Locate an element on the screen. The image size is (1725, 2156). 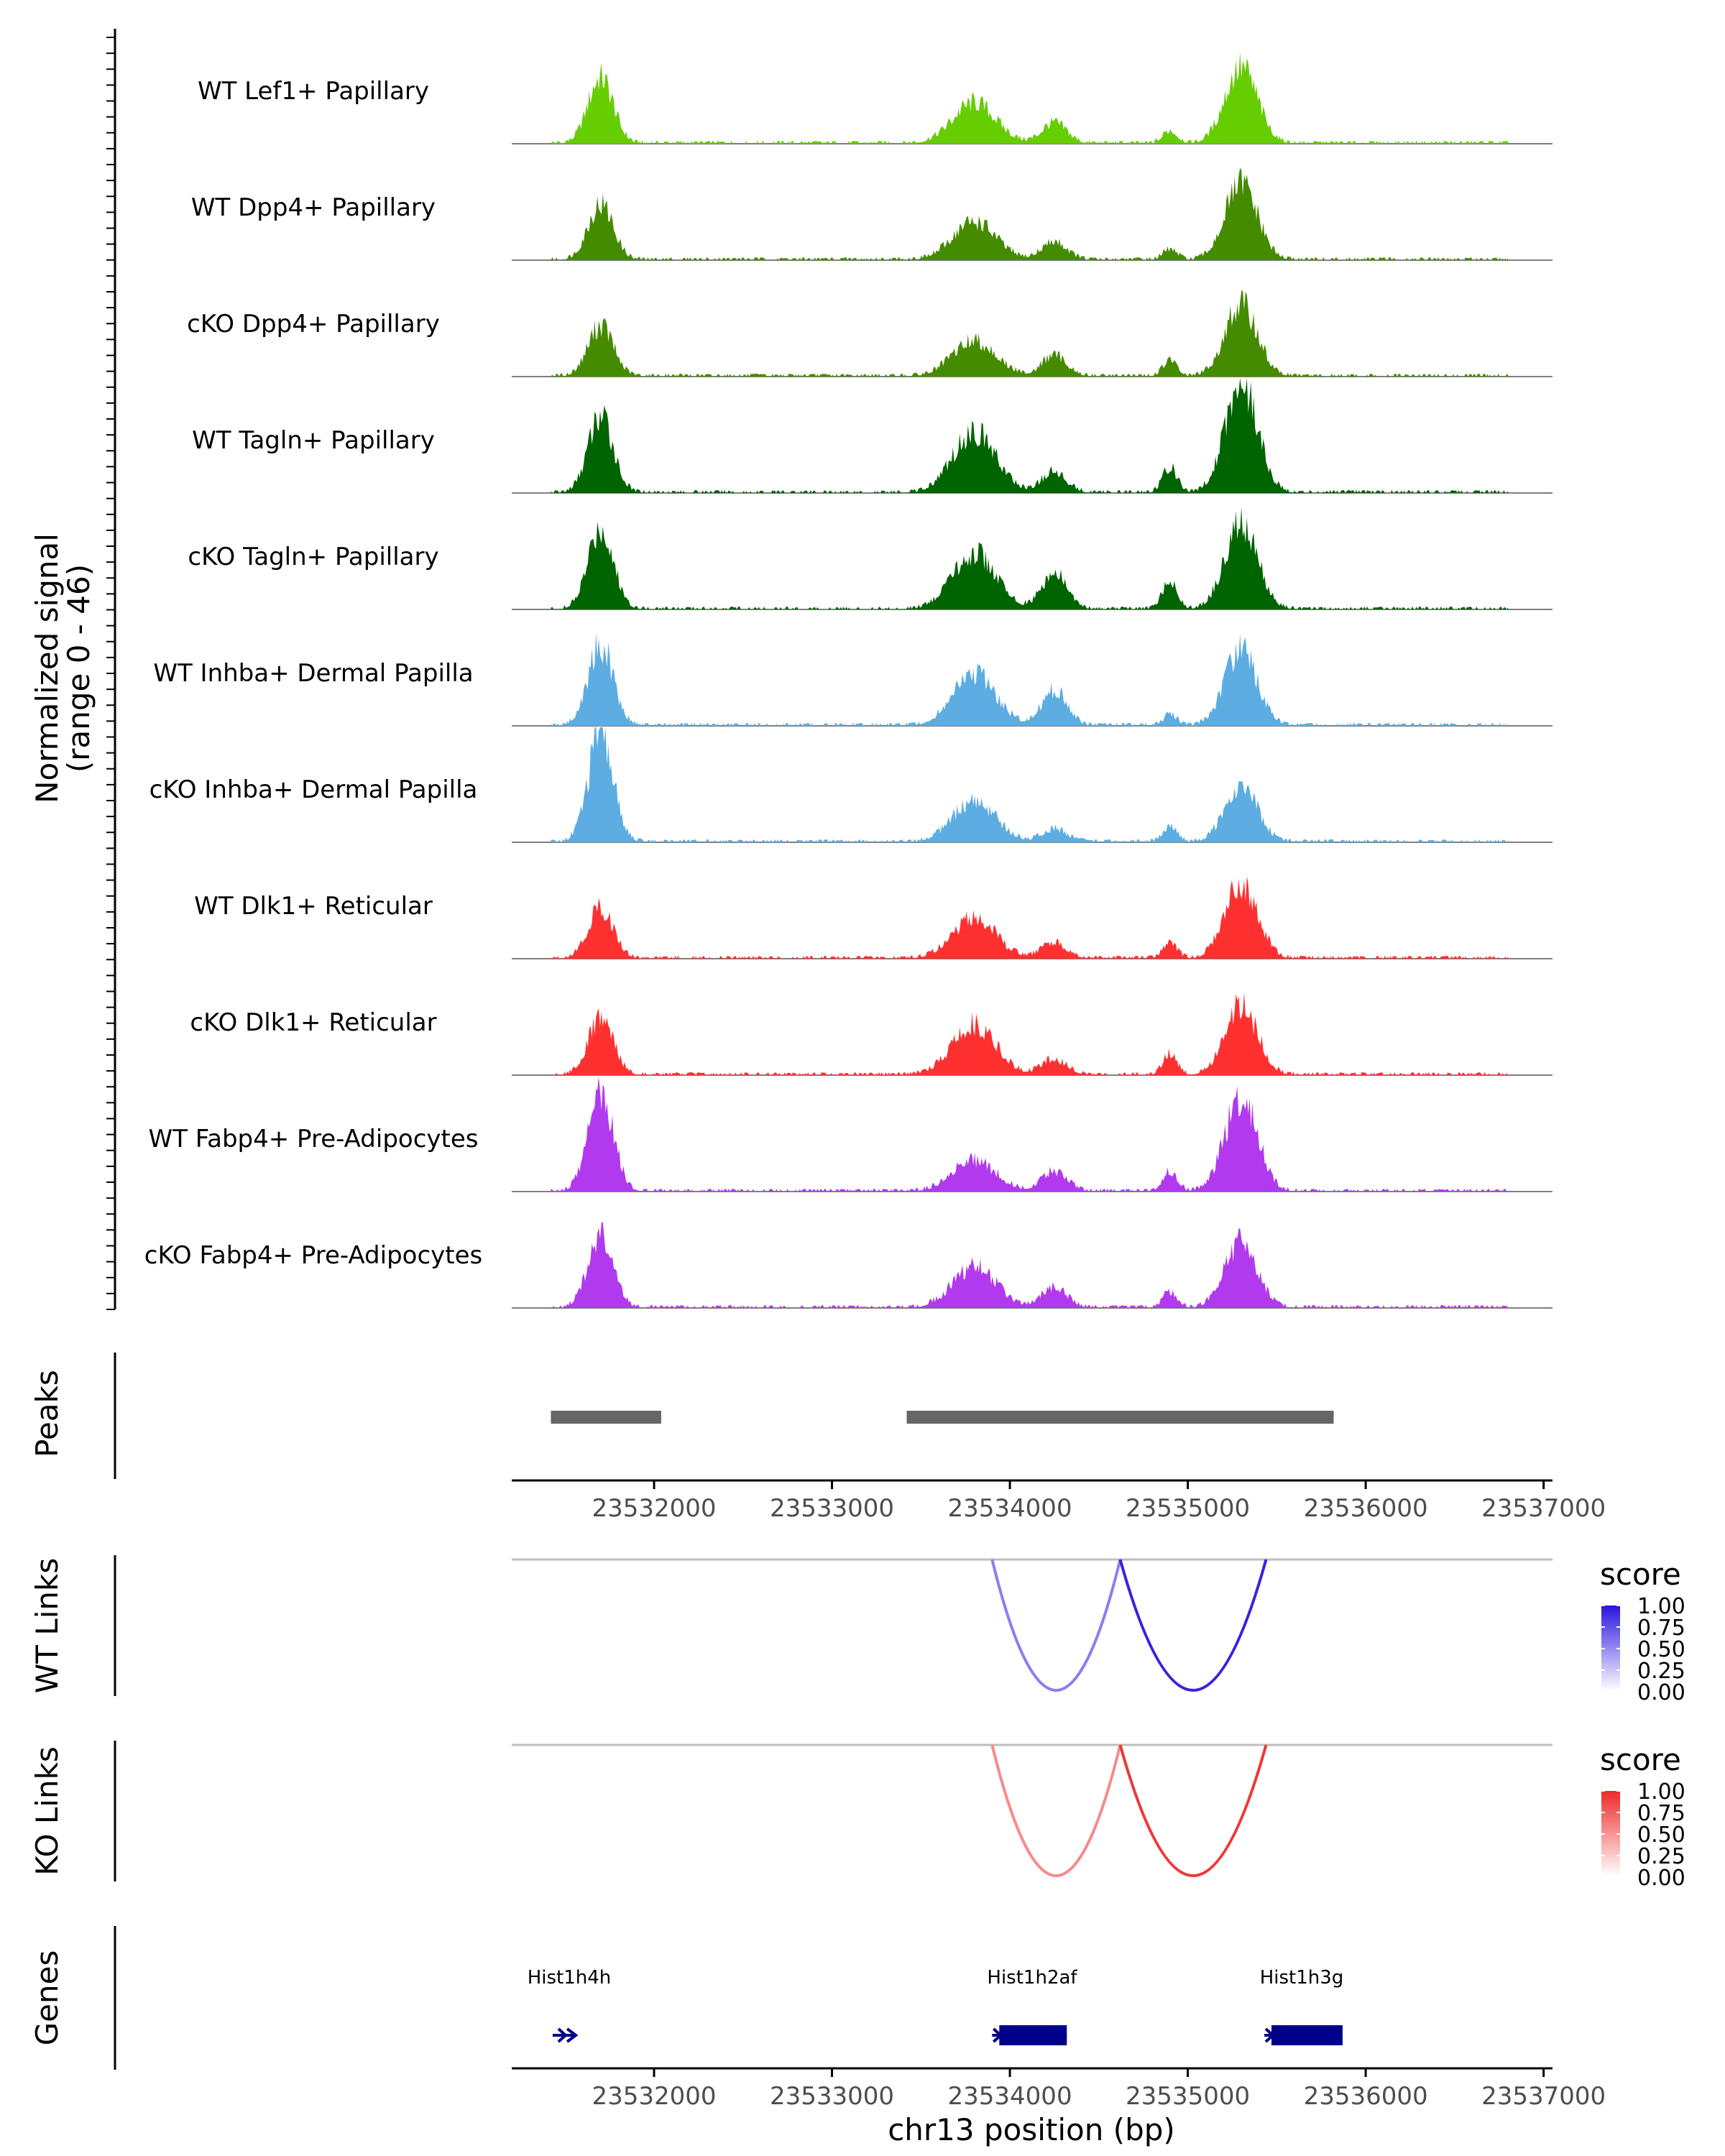
coverage-track-label: cKO Dlk1+ Reticular is located at coordinates (313, 1023).